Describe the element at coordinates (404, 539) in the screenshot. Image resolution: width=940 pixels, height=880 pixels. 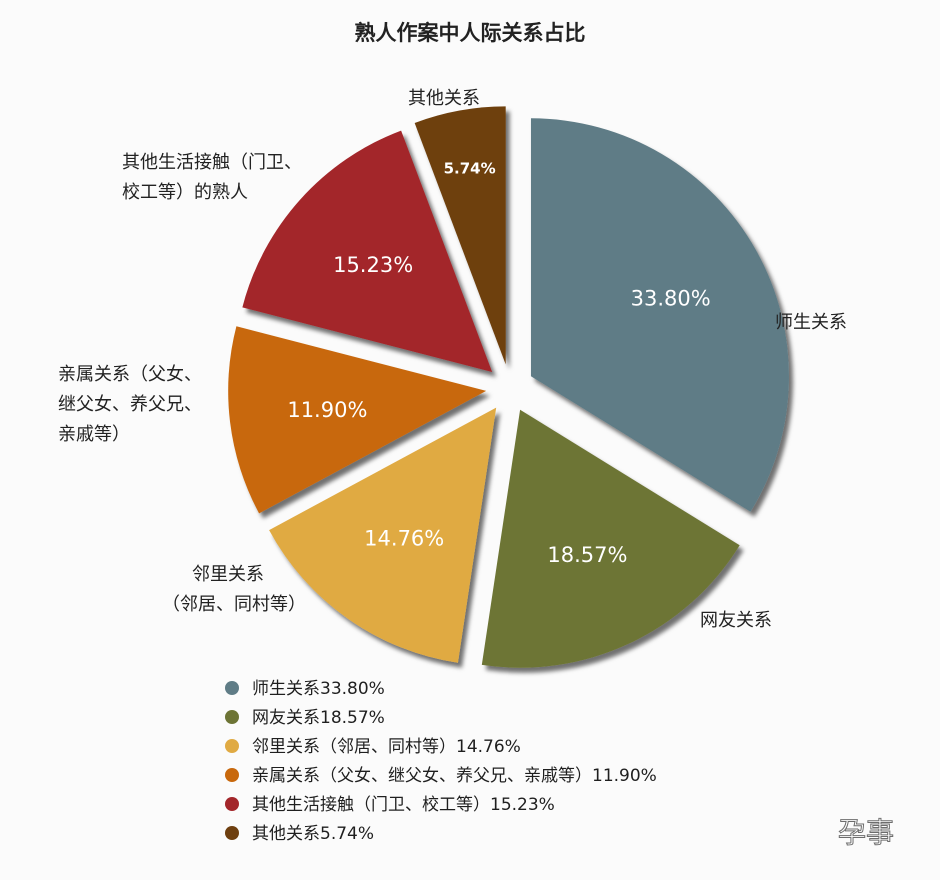
I see `slice-value-label: 14.76%` at that location.